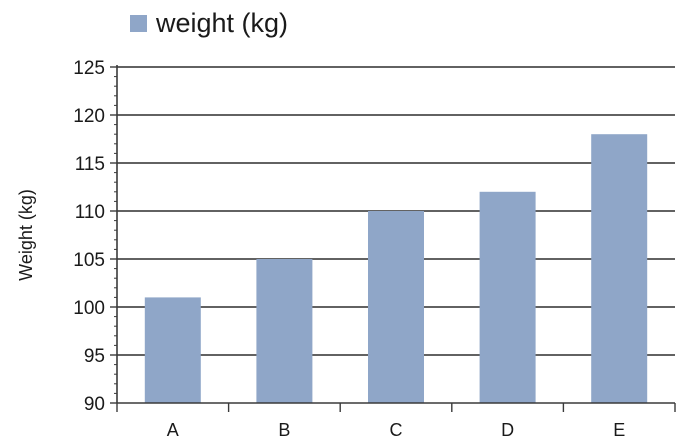 This screenshot has width=680, height=443. Describe the element at coordinates (94, 356) in the screenshot. I see `y-tick-label: 95` at that location.